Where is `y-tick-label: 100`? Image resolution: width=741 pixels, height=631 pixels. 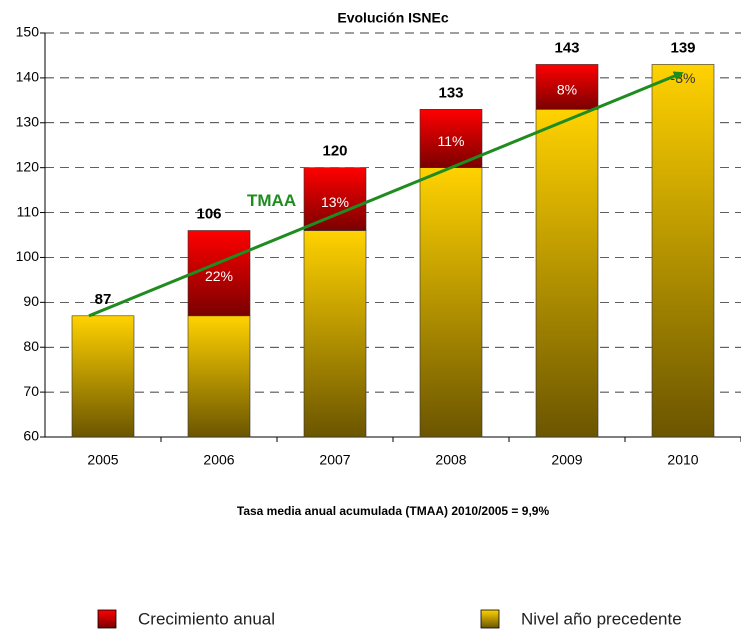 y-tick-label: 100 is located at coordinates (28, 256).